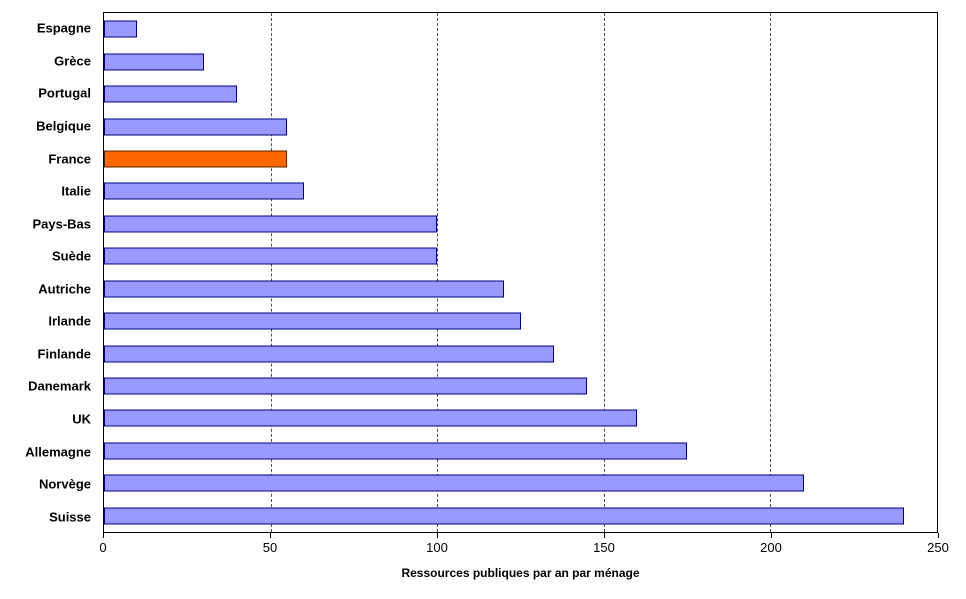 The image size is (966, 599). Describe the element at coordinates (521, 536) in the screenshot. I see `x-axis-ticks` at that location.